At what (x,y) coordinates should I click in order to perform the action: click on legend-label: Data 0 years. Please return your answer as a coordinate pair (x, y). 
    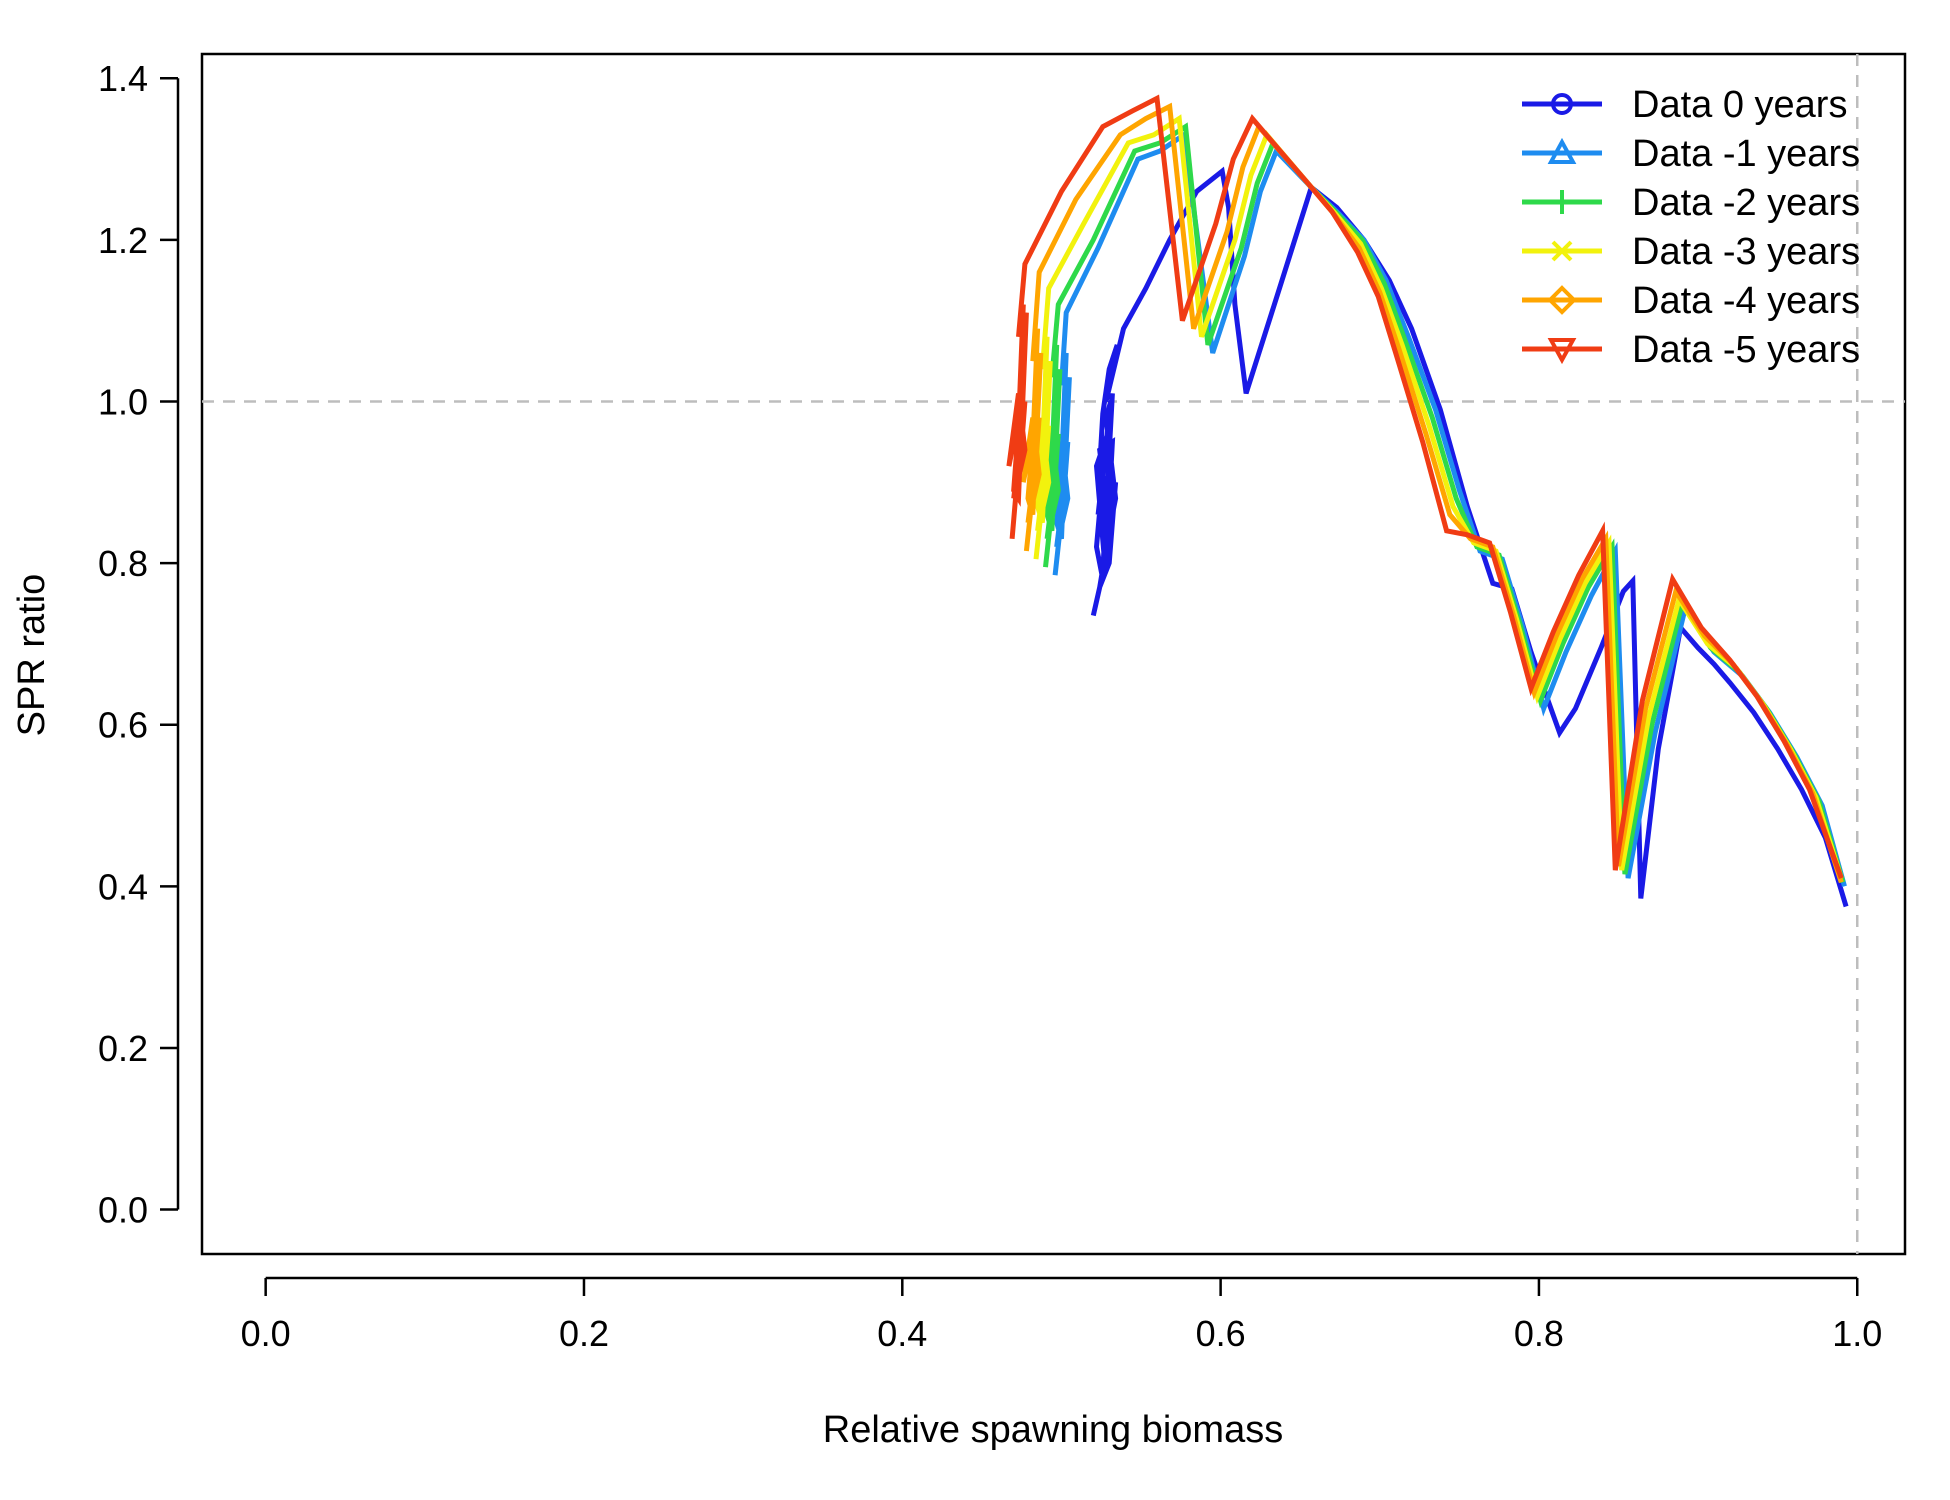
    Looking at the image, I should click on (1739, 105).